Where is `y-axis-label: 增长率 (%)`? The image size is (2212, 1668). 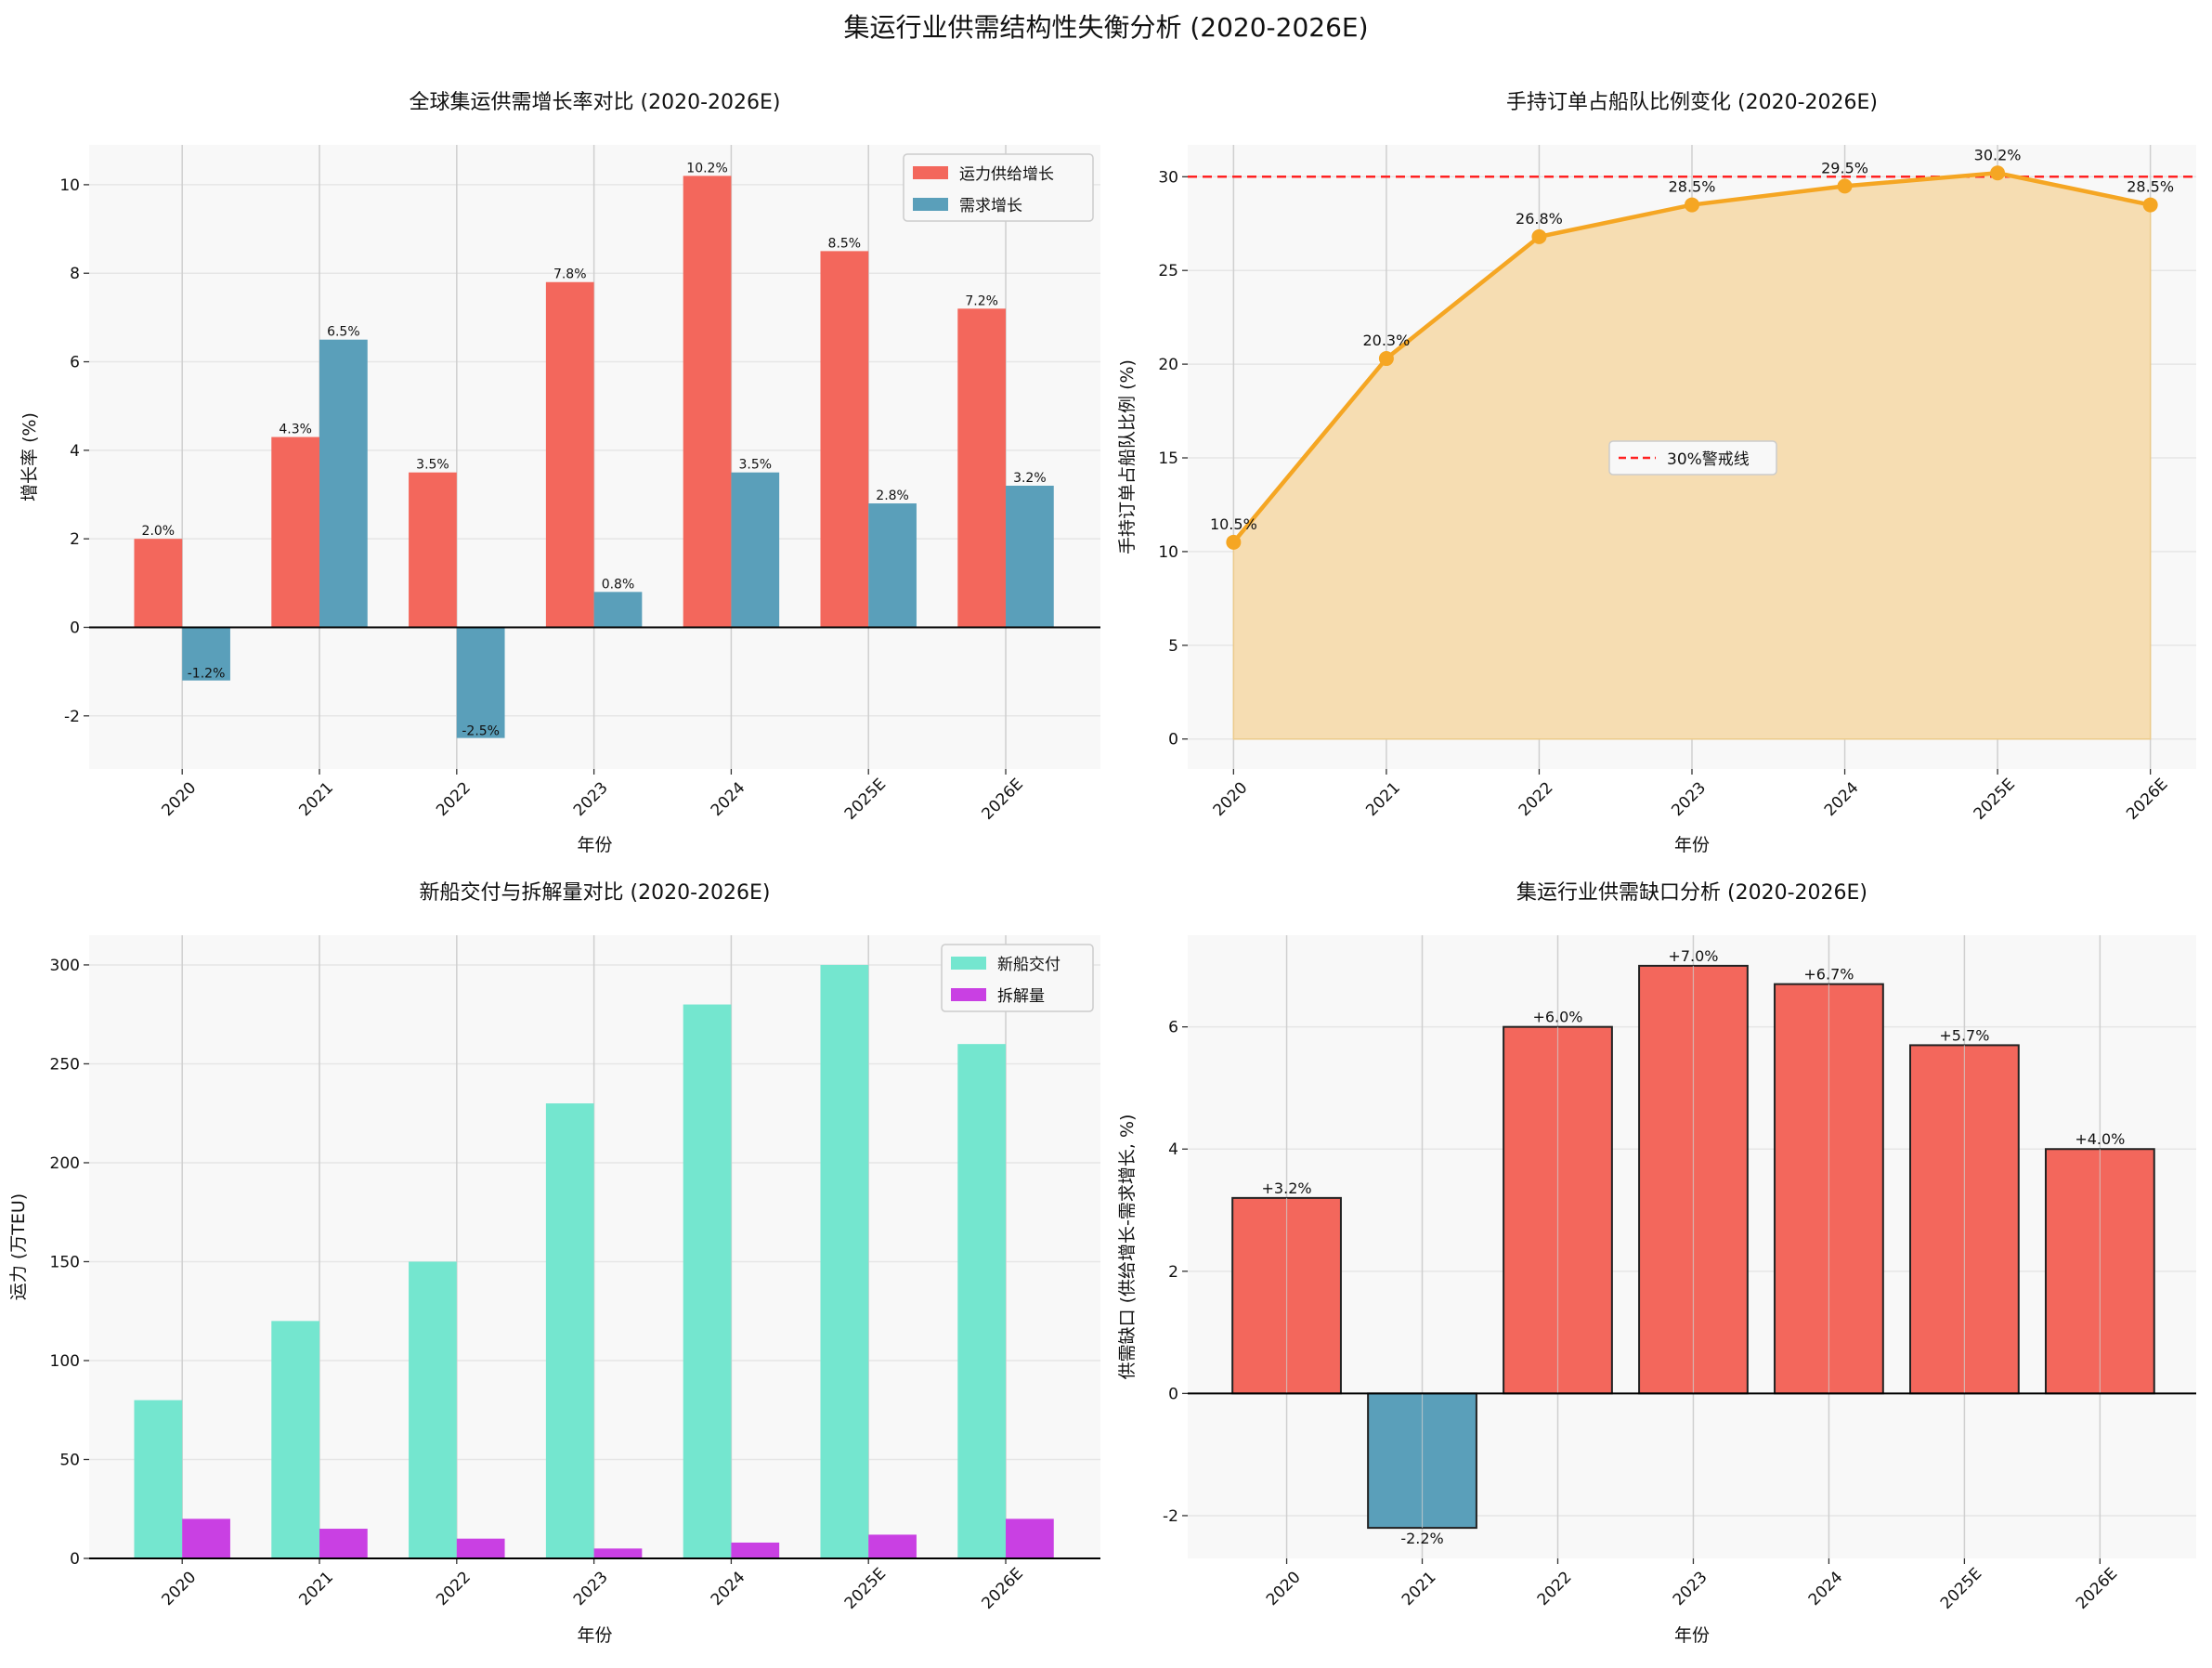
y-axis-label: 增长率 (%) is located at coordinates (30, 457).